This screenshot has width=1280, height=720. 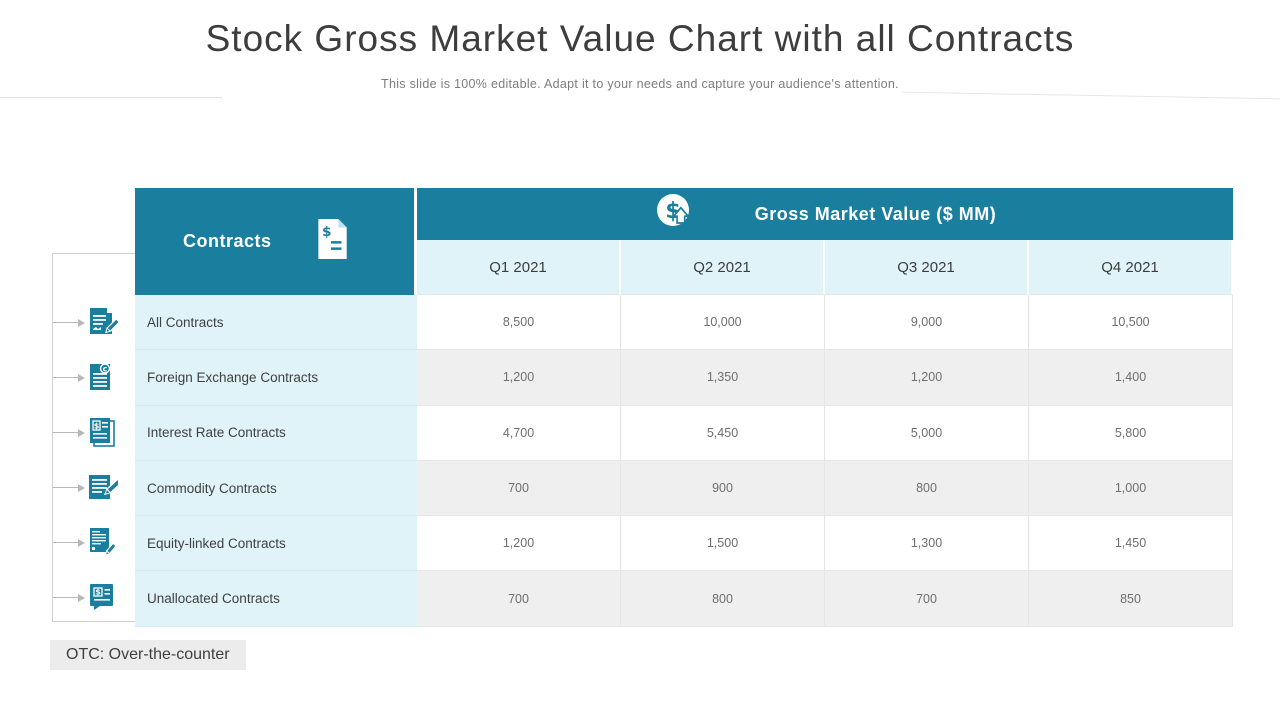 I want to click on quarter-header-q3: Q3 2021, so click(x=927, y=267).